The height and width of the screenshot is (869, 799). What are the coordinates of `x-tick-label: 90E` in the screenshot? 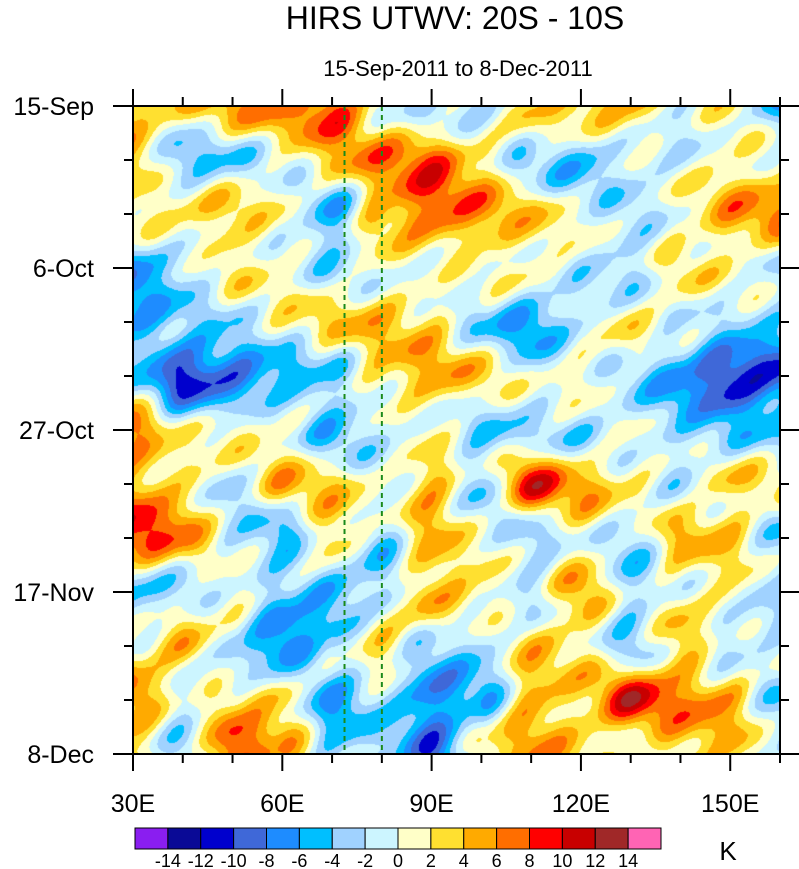 It's located at (431, 804).